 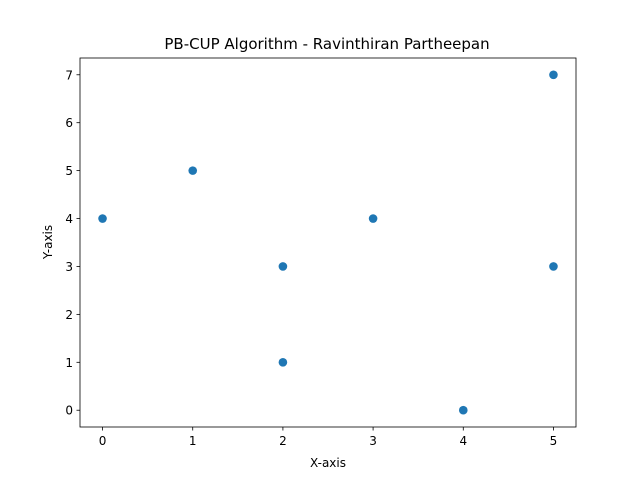 What do you see at coordinates (103, 441) in the screenshot?
I see `x-tick-label: 0` at bounding box center [103, 441].